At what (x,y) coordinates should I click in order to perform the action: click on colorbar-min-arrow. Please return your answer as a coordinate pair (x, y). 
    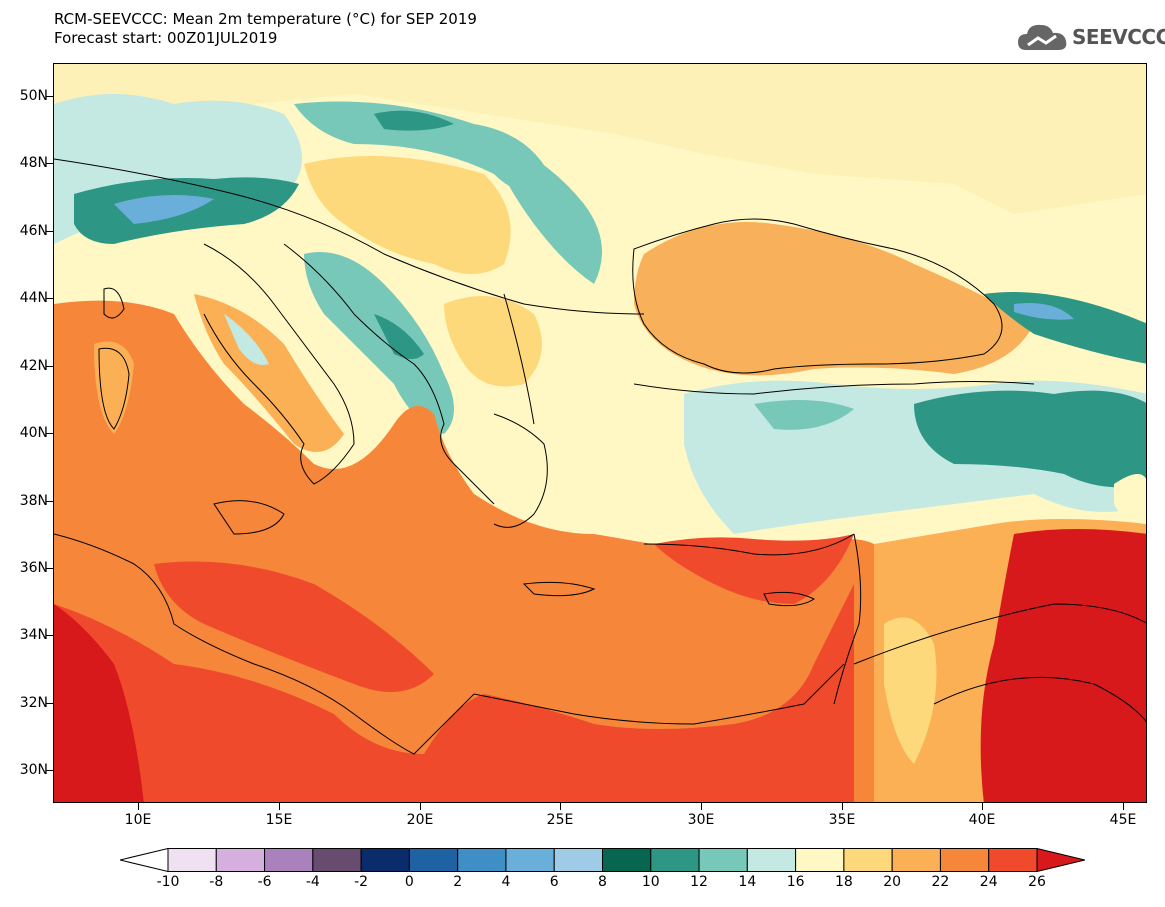
    Looking at the image, I should click on (144, 860).